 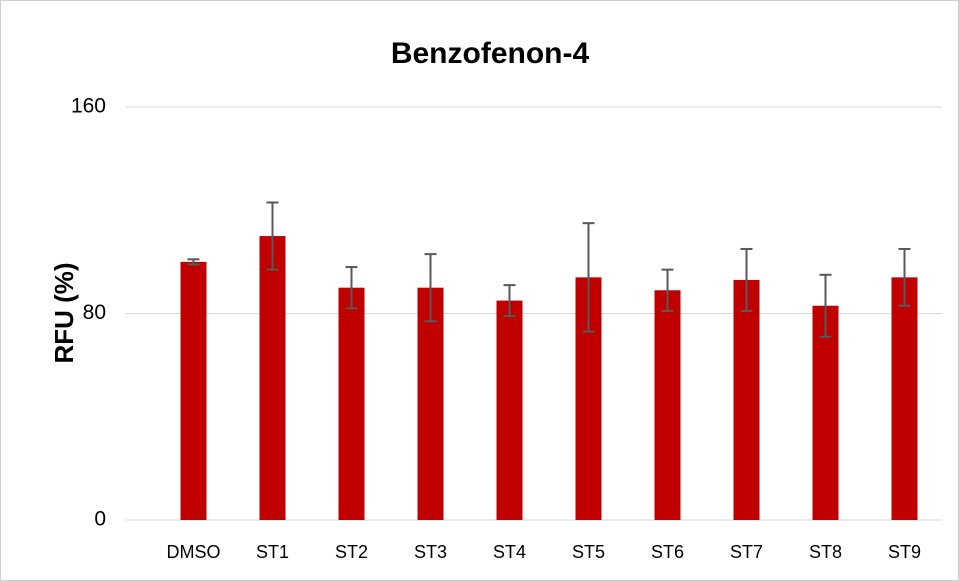 What do you see at coordinates (94, 312) in the screenshot?
I see `y-tick-label: 80` at bounding box center [94, 312].